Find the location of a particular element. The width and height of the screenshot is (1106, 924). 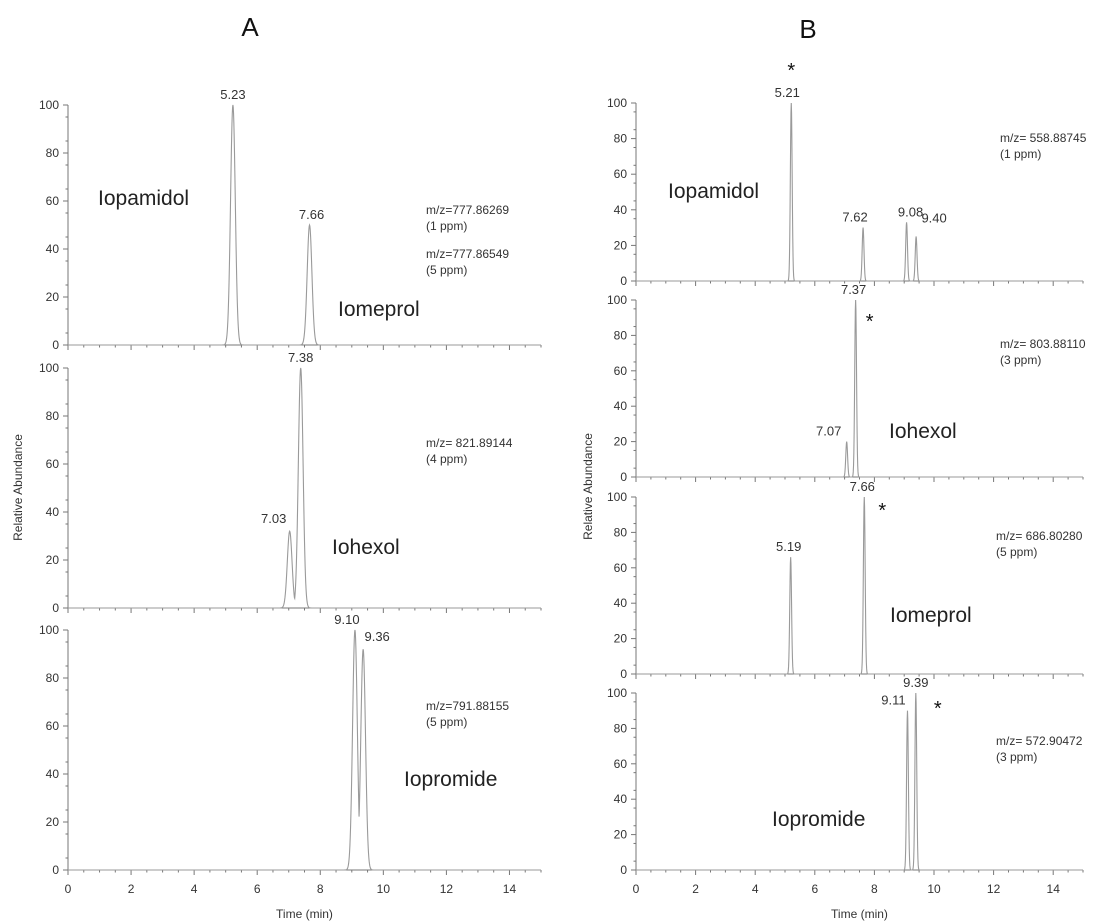

peak-rt-label: 7.37 is located at coordinates (853, 289).